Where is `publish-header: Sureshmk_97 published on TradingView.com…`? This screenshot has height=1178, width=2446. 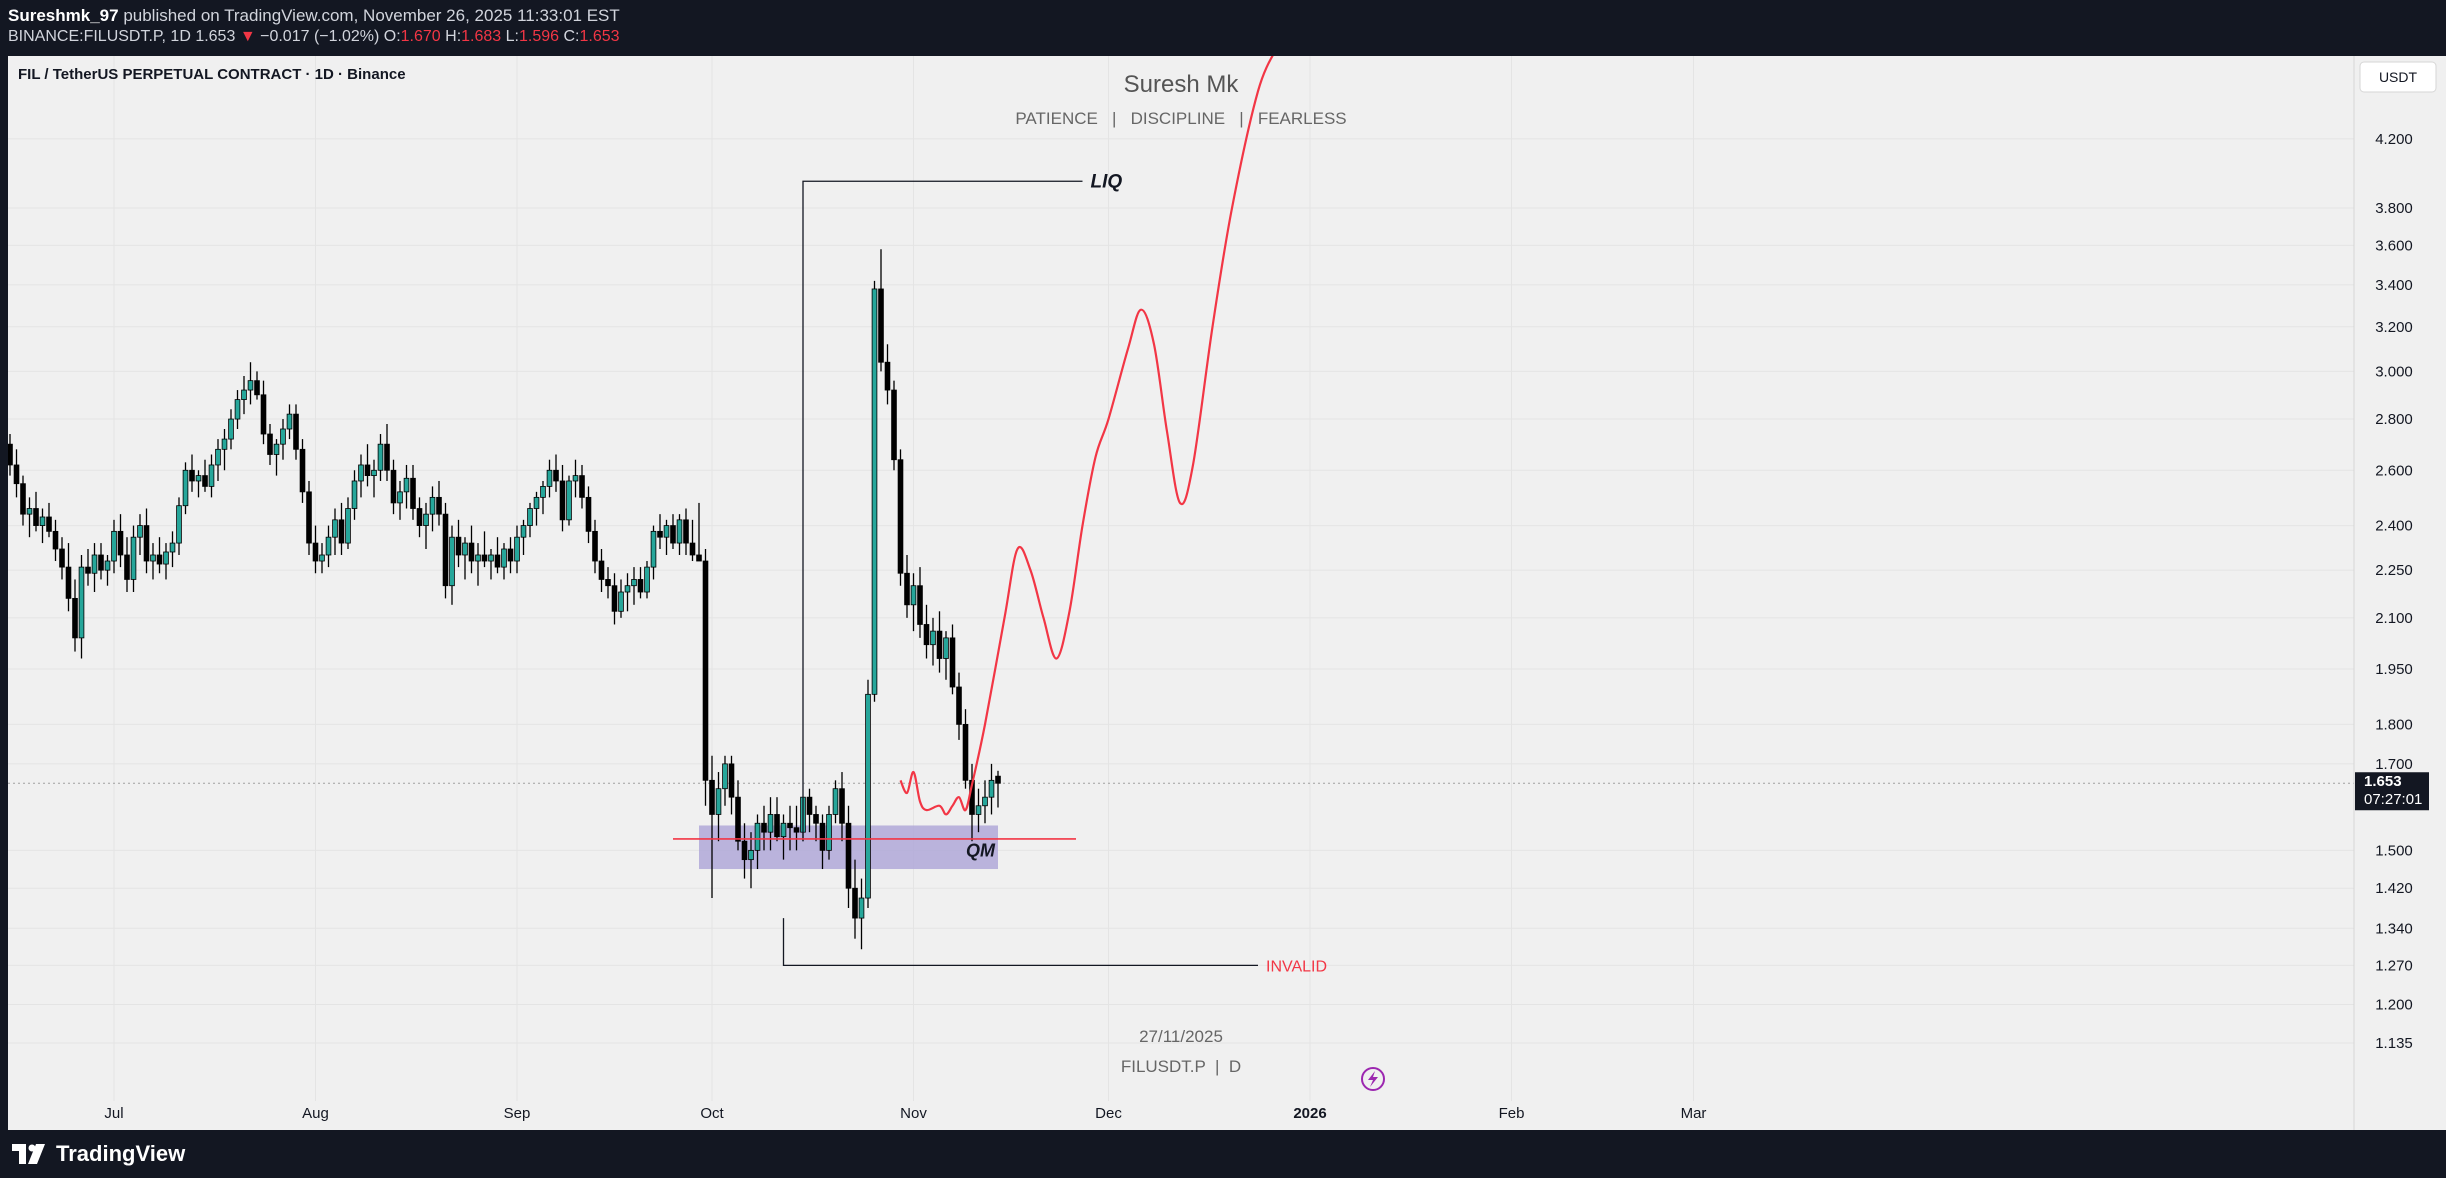
publish-header: Sureshmk_97 published on TradingView.com… is located at coordinates (1223, 28).